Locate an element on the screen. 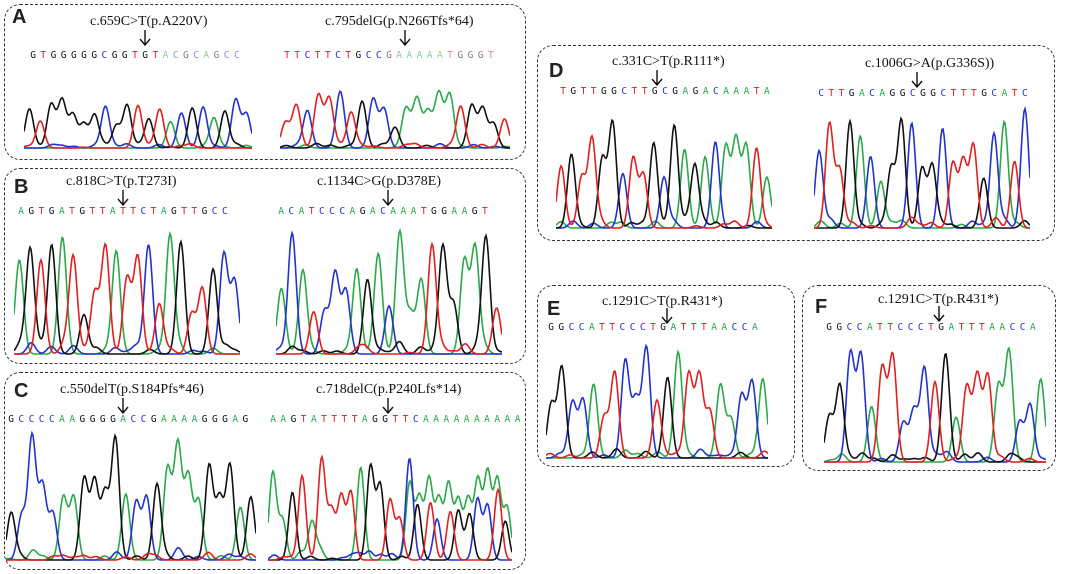 Image resolution: width=1065 pixels, height=574 pixels. panel-label-c: C is located at coordinates (21, 391).